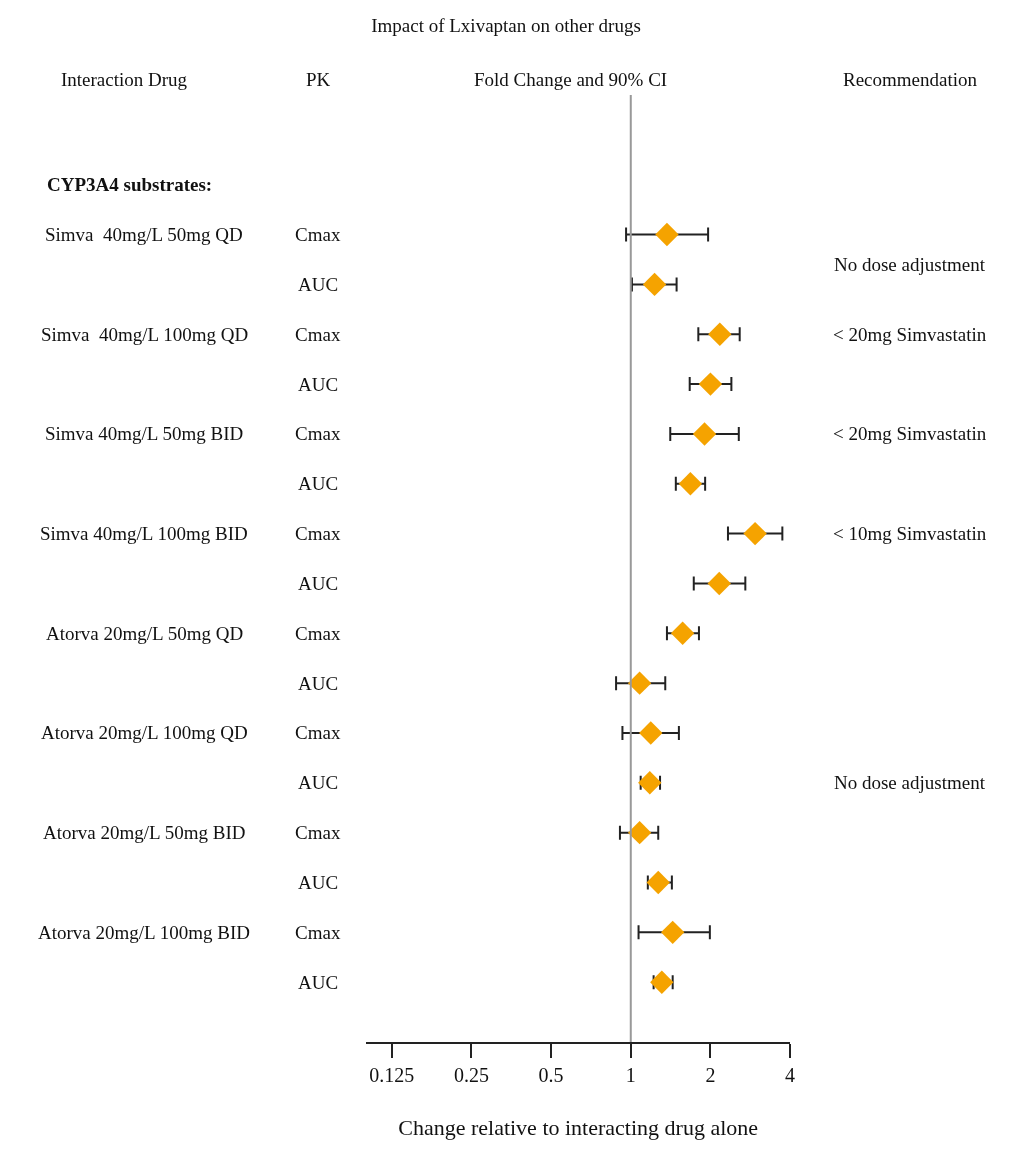  What do you see at coordinates (144, 732) in the screenshot?
I see `text: Atorva 20mg/L 100mg QD` at bounding box center [144, 732].